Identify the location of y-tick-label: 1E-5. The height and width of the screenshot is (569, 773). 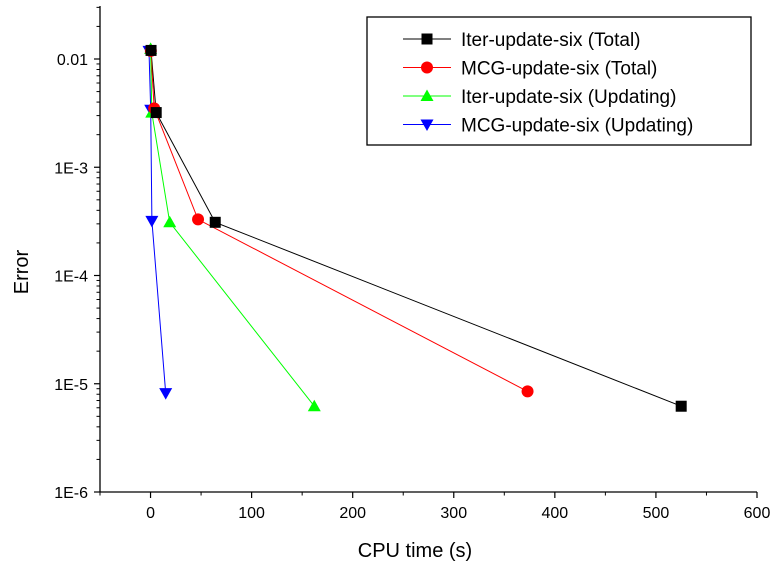
(71, 385).